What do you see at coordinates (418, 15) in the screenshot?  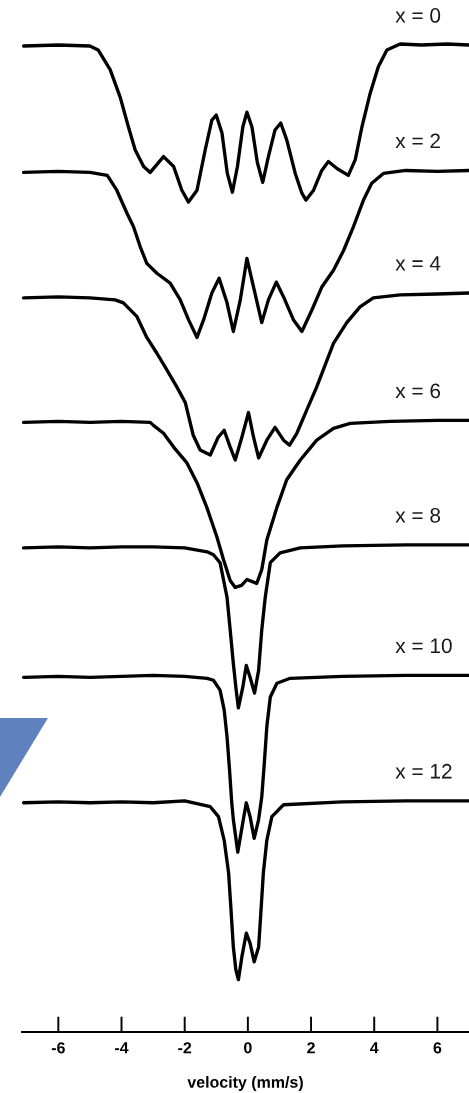 I see `series-label: x = 0` at bounding box center [418, 15].